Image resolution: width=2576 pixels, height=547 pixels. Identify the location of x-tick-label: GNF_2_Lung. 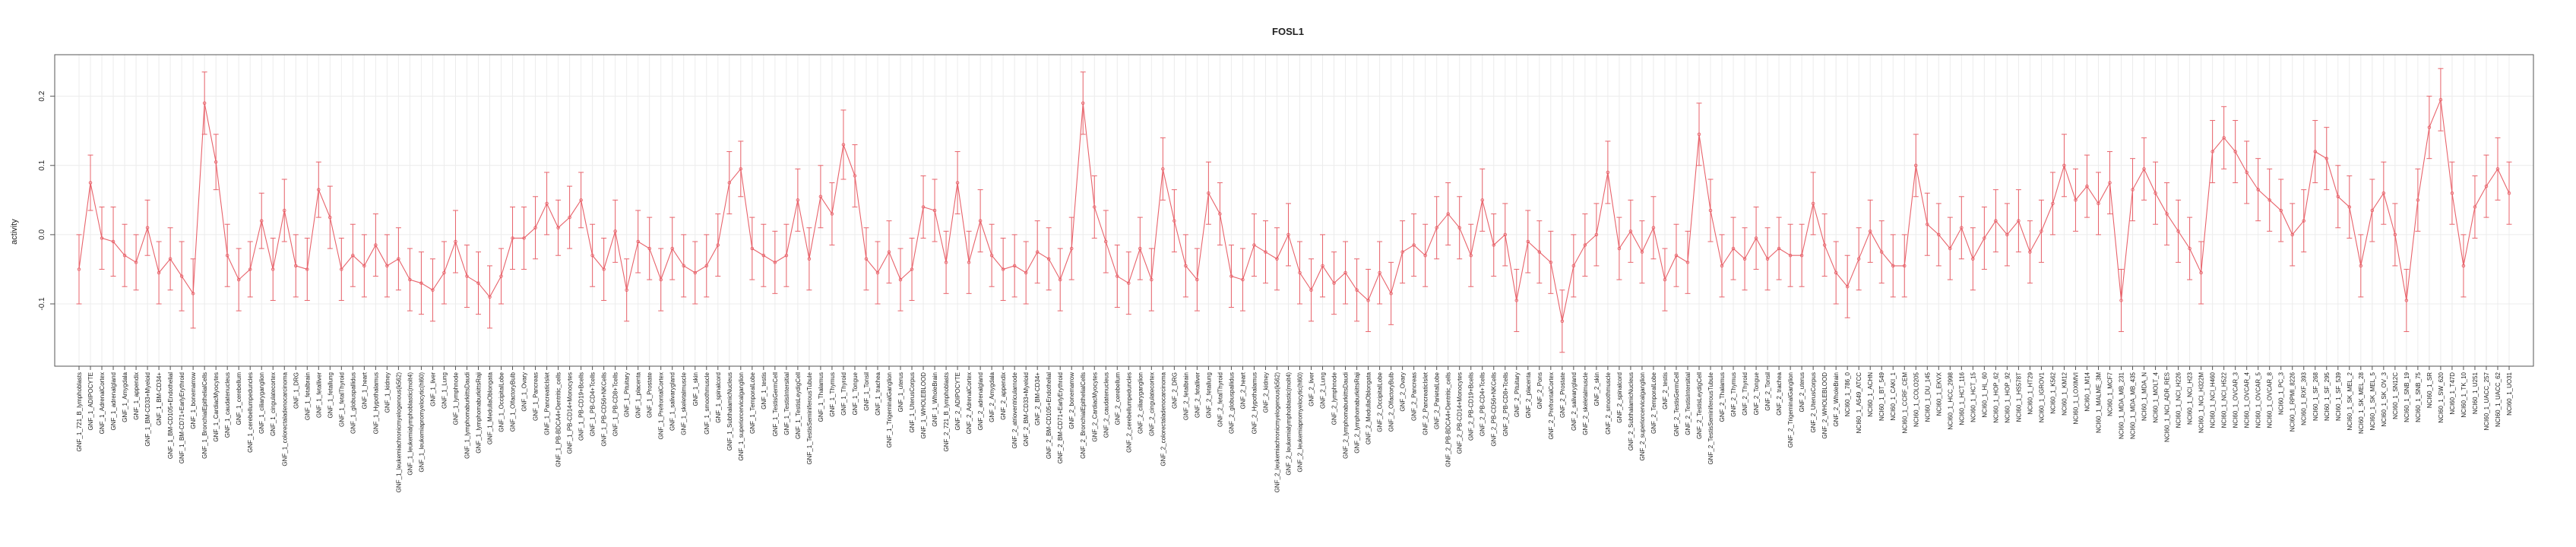
(1323, 390).